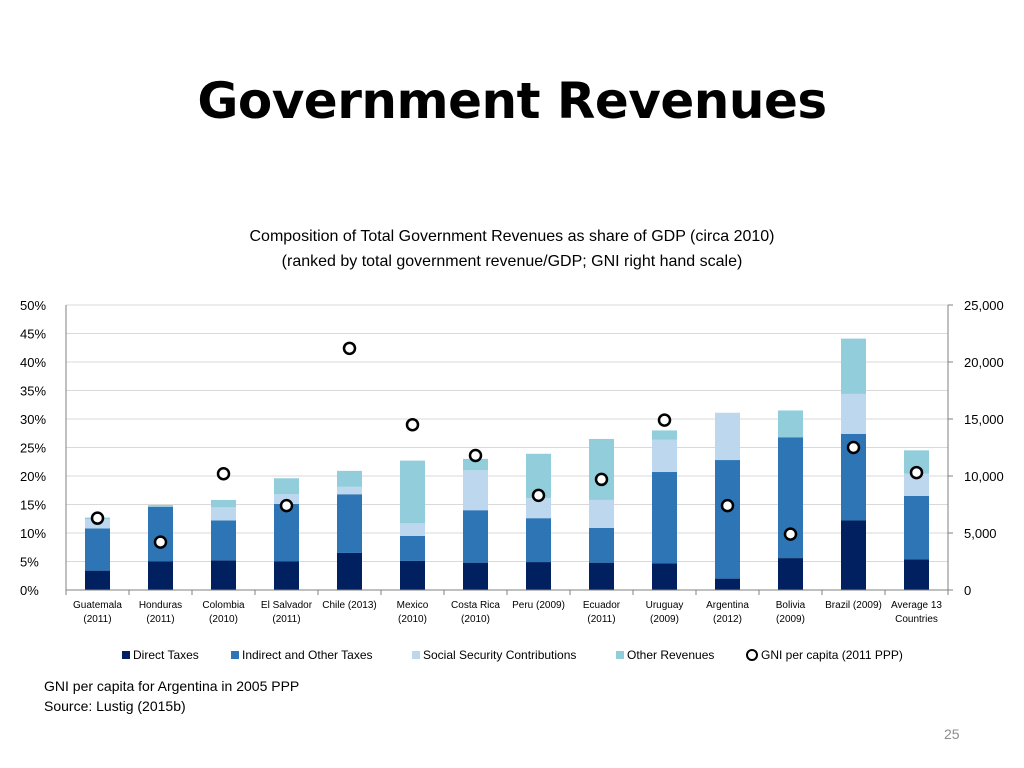 The height and width of the screenshot is (768, 1024). Describe the element at coordinates (916, 605) in the screenshot. I see `x-tick-label: Average 13` at that location.